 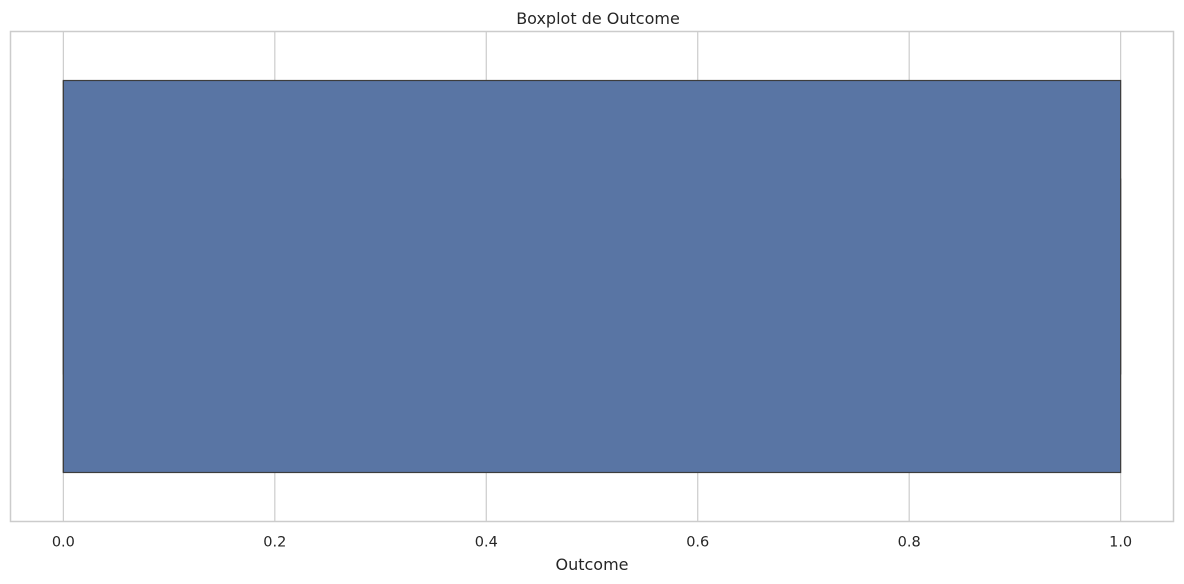 What do you see at coordinates (598, 18) in the screenshot?
I see `chart-title: Boxplot de Outcome` at bounding box center [598, 18].